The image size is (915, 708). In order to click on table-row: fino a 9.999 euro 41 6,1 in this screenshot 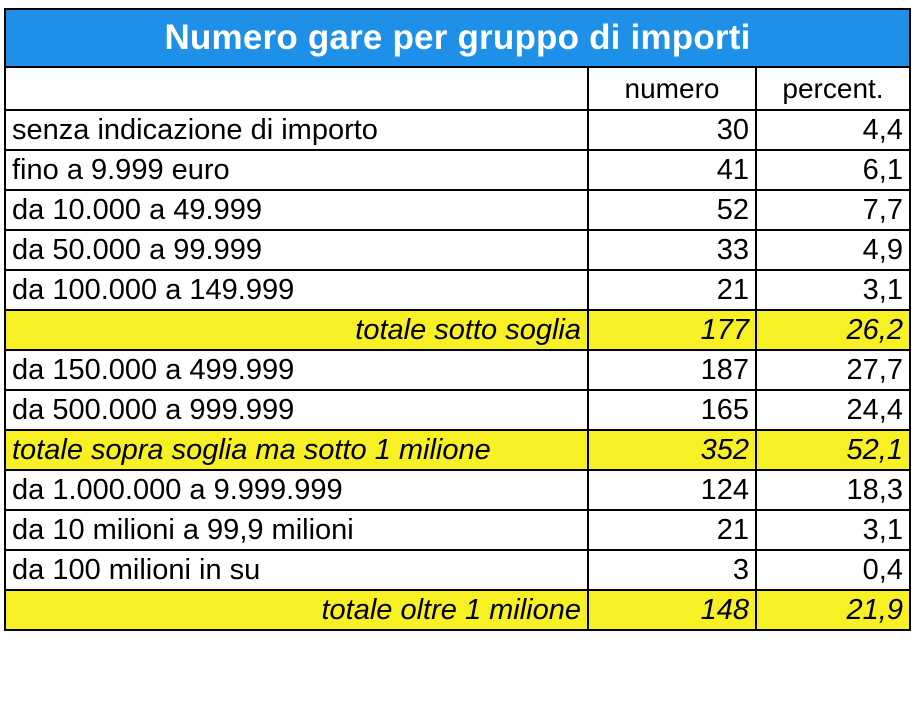, I will do `click(457, 170)`.